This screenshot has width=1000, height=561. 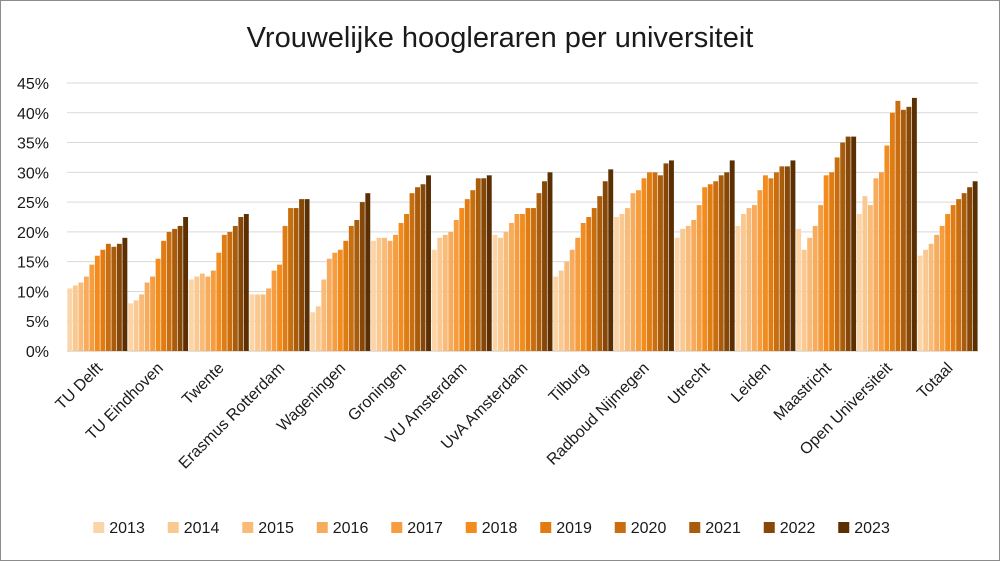 What do you see at coordinates (751, 383) in the screenshot?
I see `x-category-label: Leiden` at bounding box center [751, 383].